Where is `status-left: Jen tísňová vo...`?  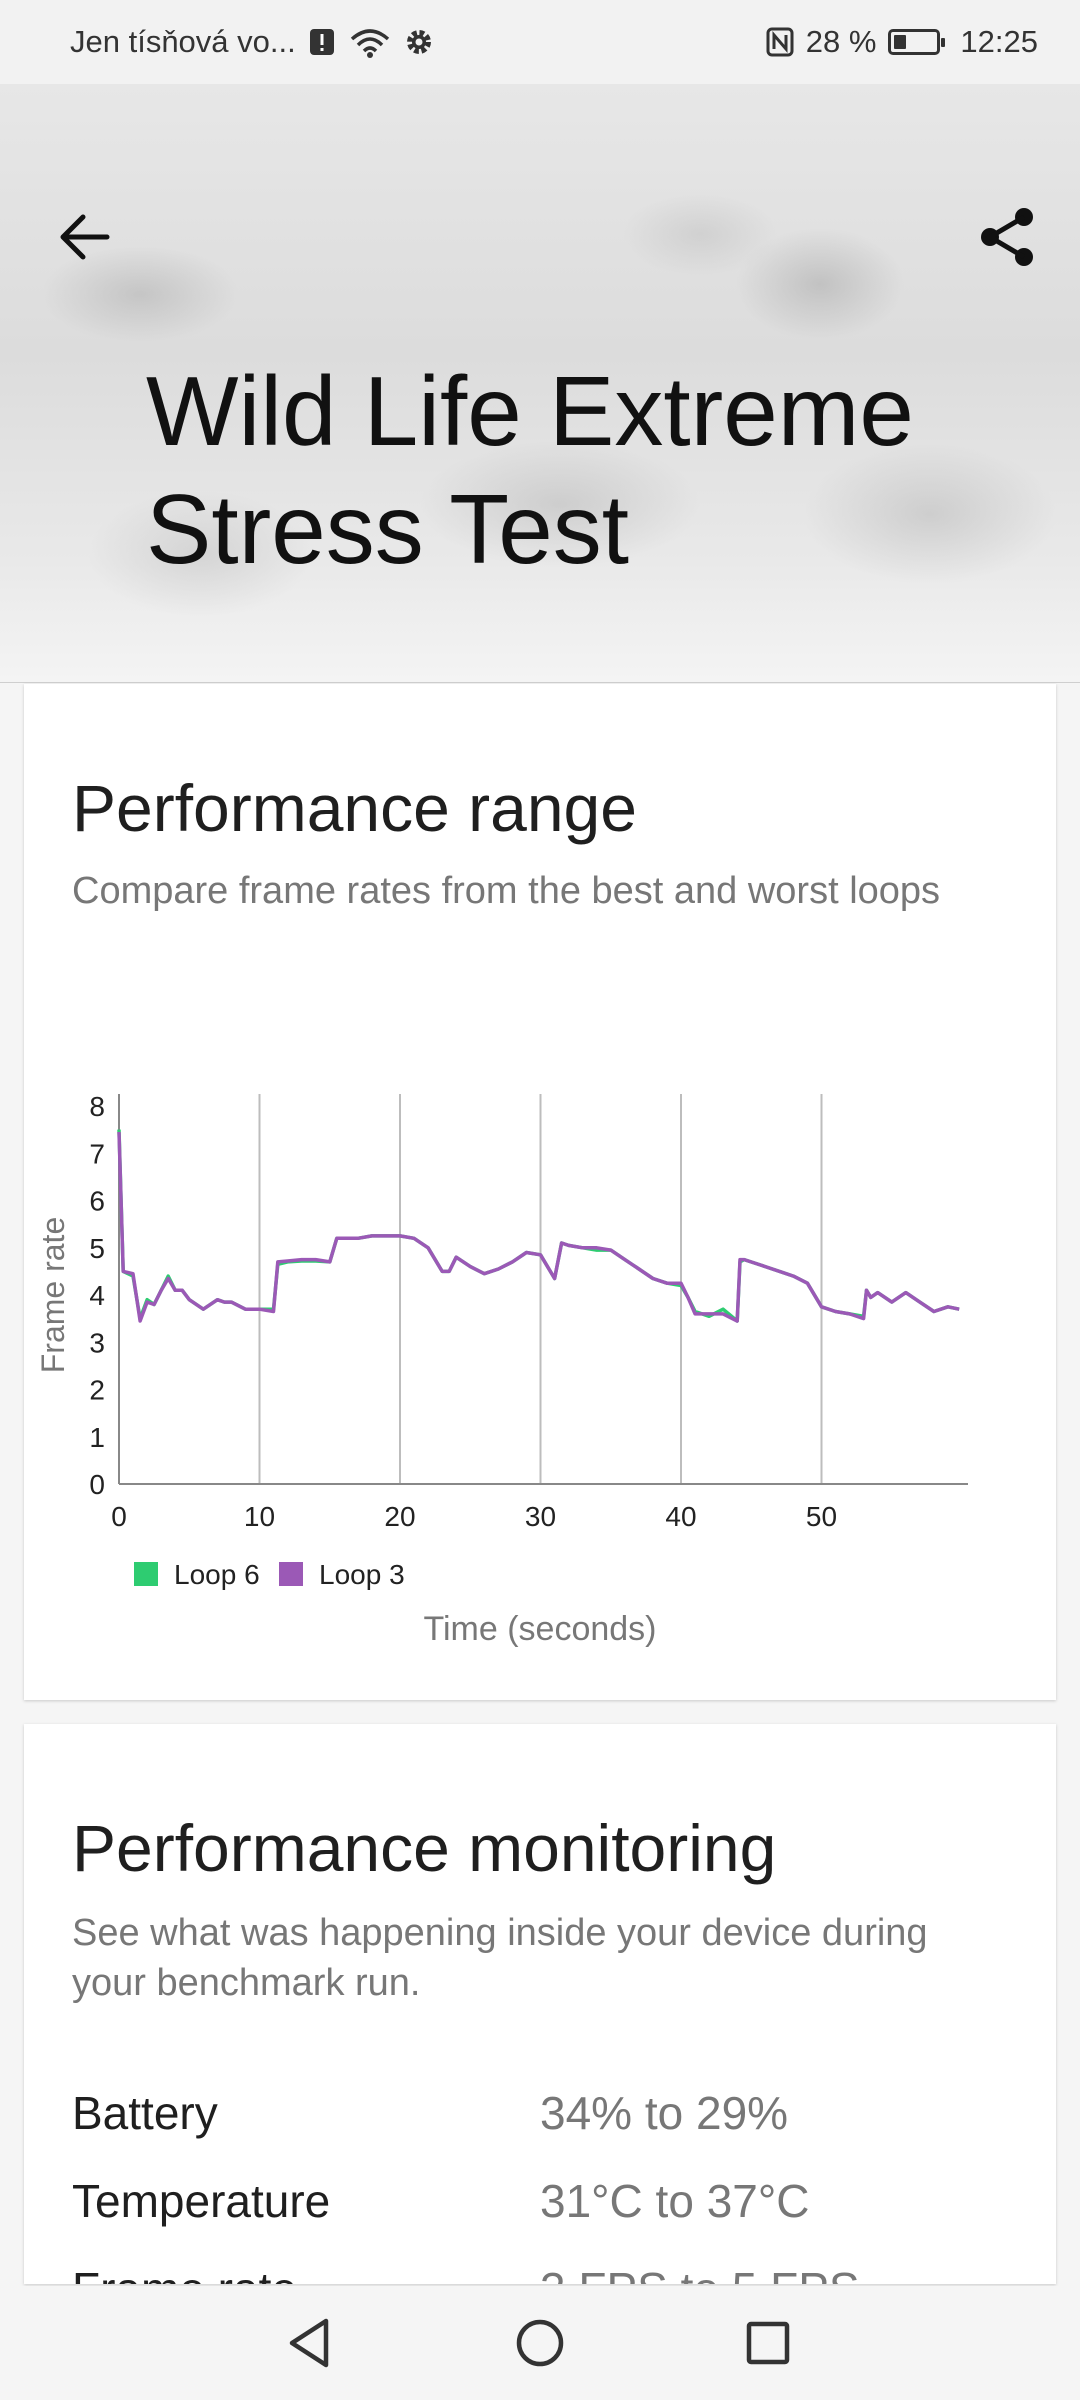 status-left: Jen tísňová vo... is located at coordinates (252, 42).